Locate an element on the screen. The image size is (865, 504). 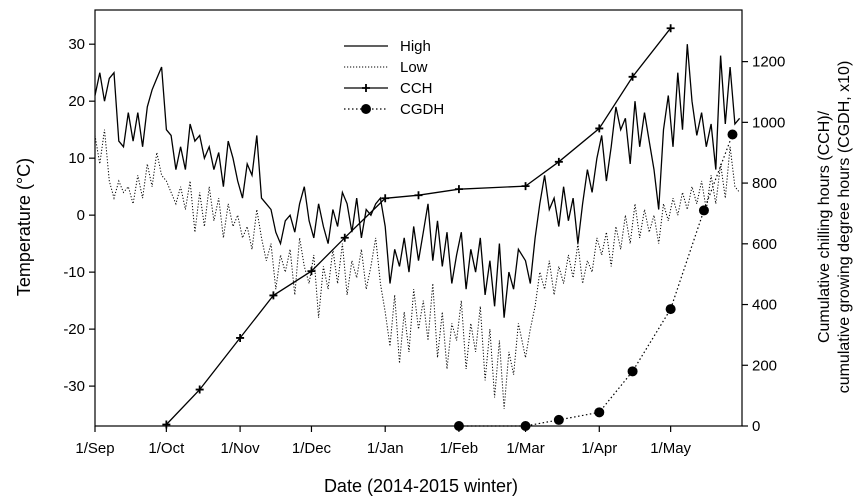
x-tick-label: 1/May is located at coordinates (670, 448).